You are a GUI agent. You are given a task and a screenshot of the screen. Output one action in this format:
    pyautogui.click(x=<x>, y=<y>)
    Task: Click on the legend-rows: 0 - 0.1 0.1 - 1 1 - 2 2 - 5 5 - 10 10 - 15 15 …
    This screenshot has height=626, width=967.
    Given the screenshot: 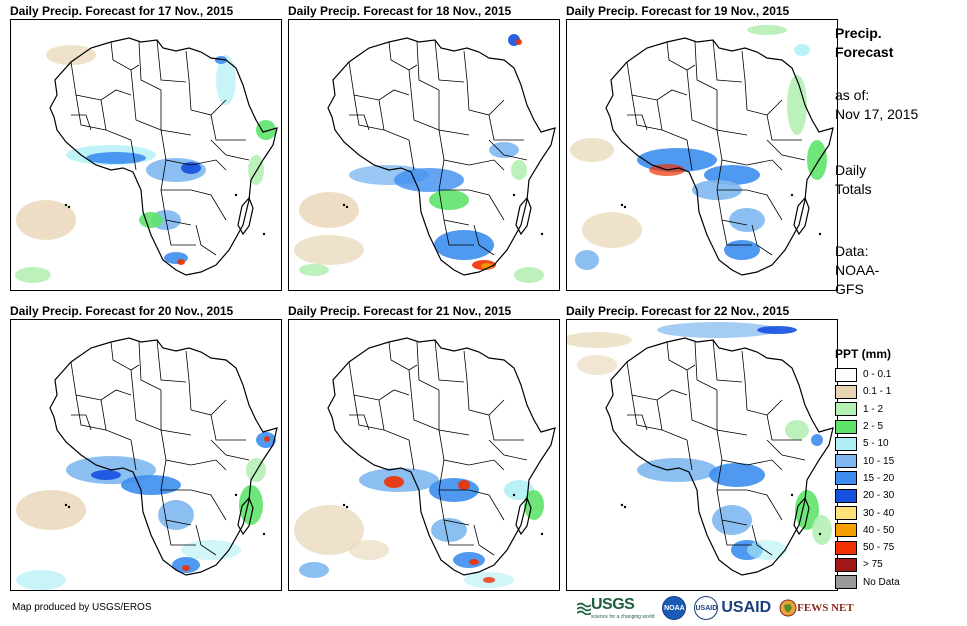 What is the action you would take?
    pyautogui.click(x=900, y=478)
    